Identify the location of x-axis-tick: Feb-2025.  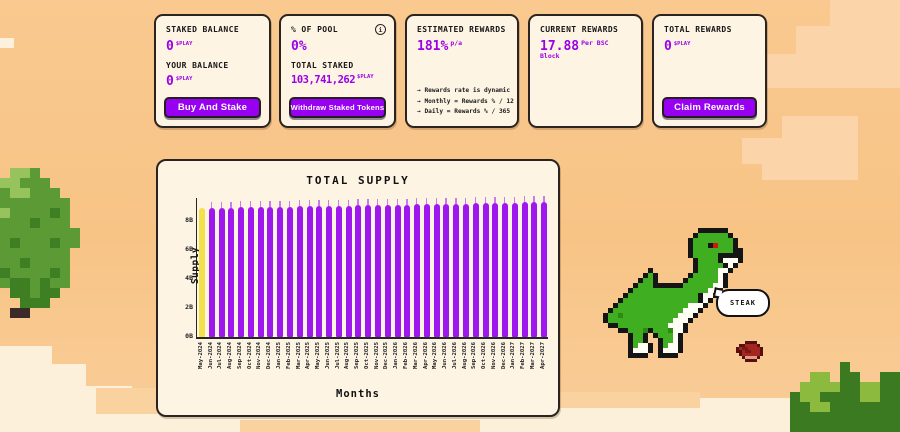
(288, 355).